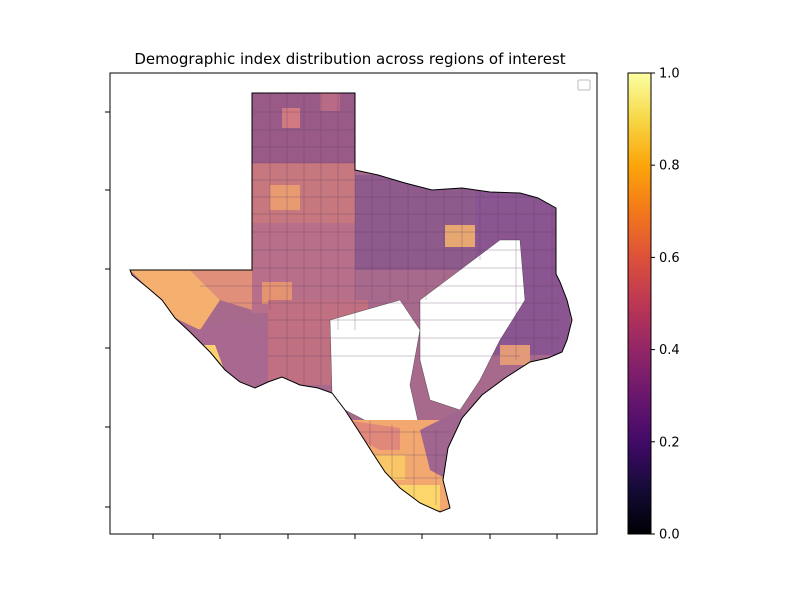 This screenshot has width=800, height=600. I want to click on region-trans-pecos, so click(221, 290).